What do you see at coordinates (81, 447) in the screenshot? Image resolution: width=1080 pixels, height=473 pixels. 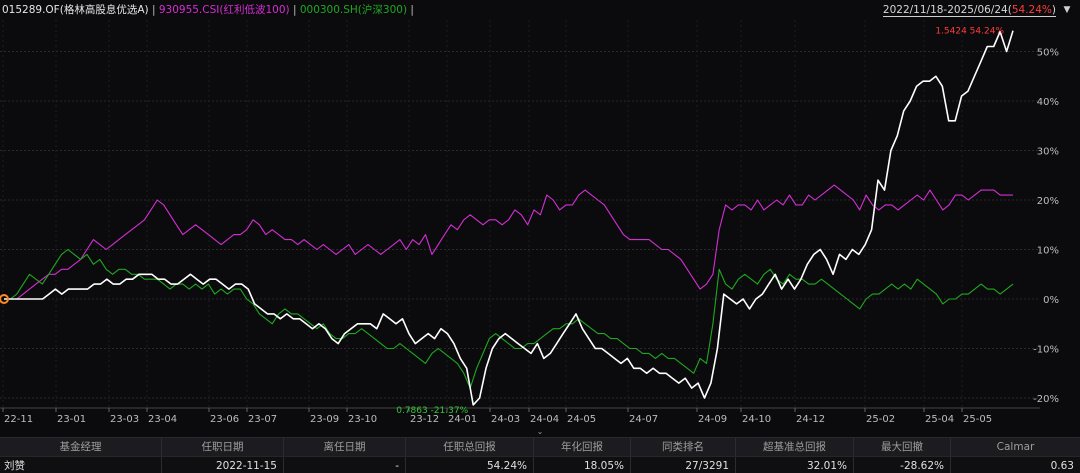 I see `stats-header-cell: 基金经理` at bounding box center [81, 447].